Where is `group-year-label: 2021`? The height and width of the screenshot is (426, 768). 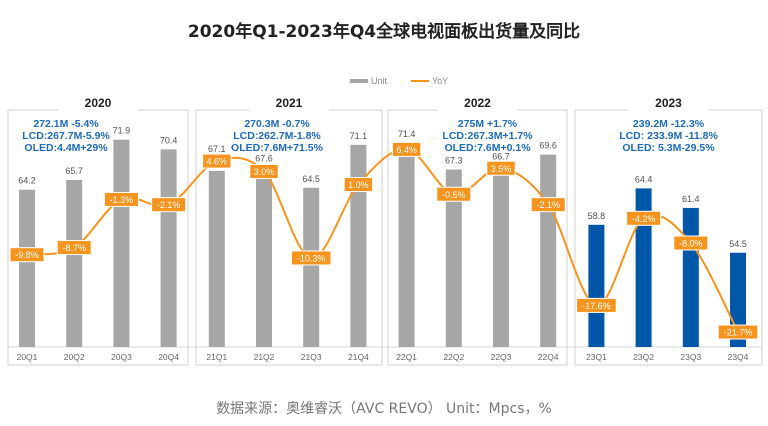
group-year-label: 2021 is located at coordinates (289, 103).